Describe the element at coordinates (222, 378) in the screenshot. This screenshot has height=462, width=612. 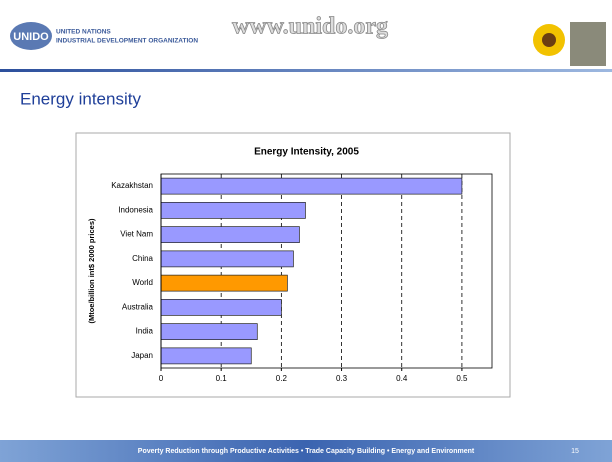
I see `x-tick-label: 0.1` at that location.